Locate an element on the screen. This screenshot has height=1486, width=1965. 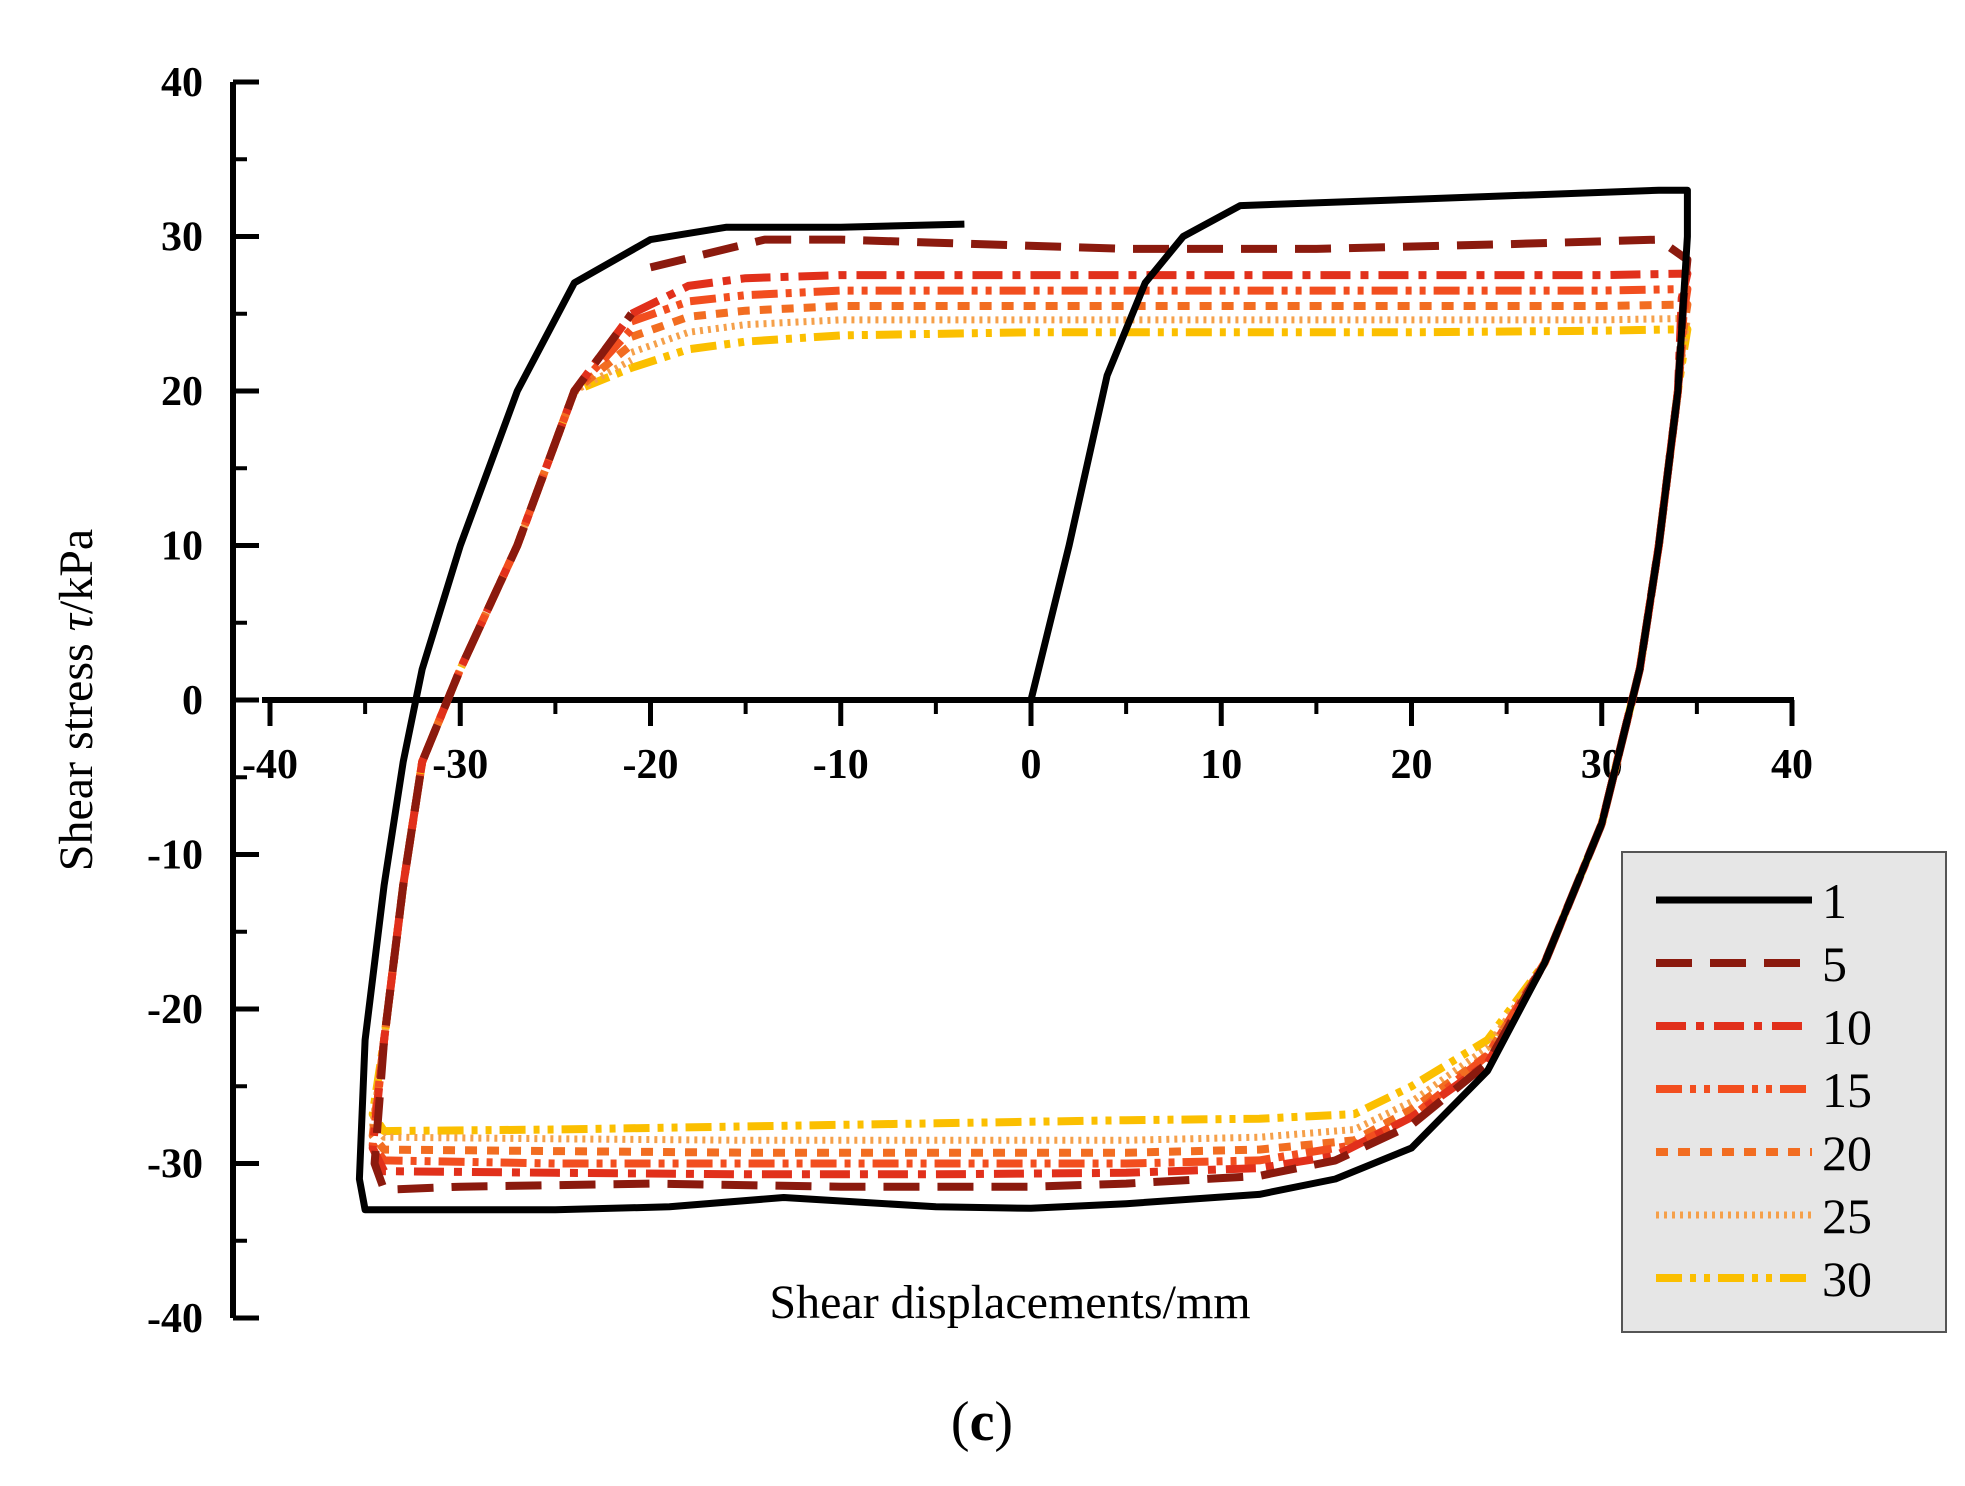
panel-label-close: ) is located at coordinates (1003, 1422).